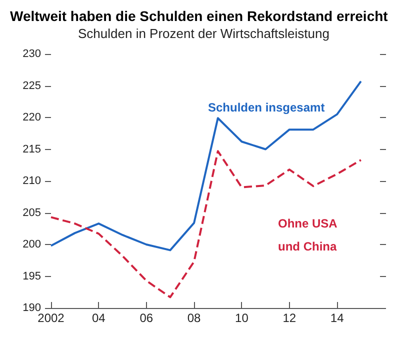 Image resolution: width=414 pixels, height=338 pixels. I want to click on chart-subtitle: Schulden in Prozent der Wirtschaftsleistung, so click(204, 33).